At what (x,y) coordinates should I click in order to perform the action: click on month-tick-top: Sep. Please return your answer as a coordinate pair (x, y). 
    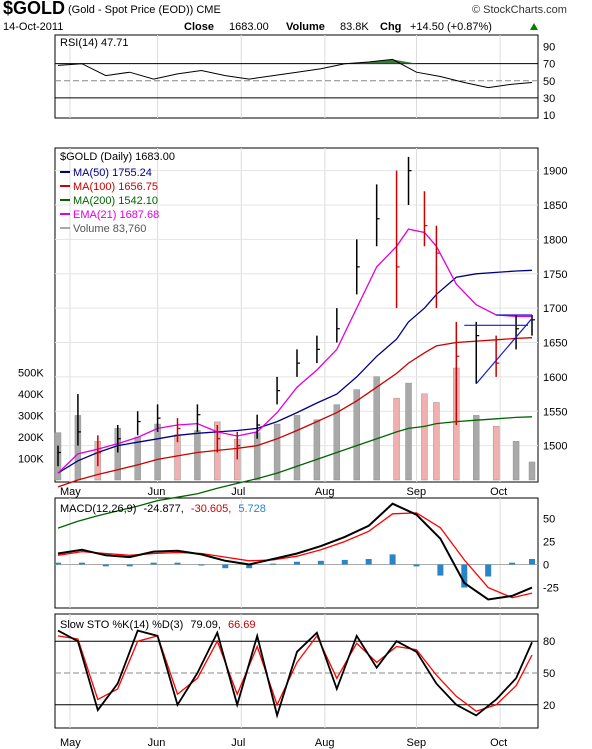
    Looking at the image, I should click on (416, 492).